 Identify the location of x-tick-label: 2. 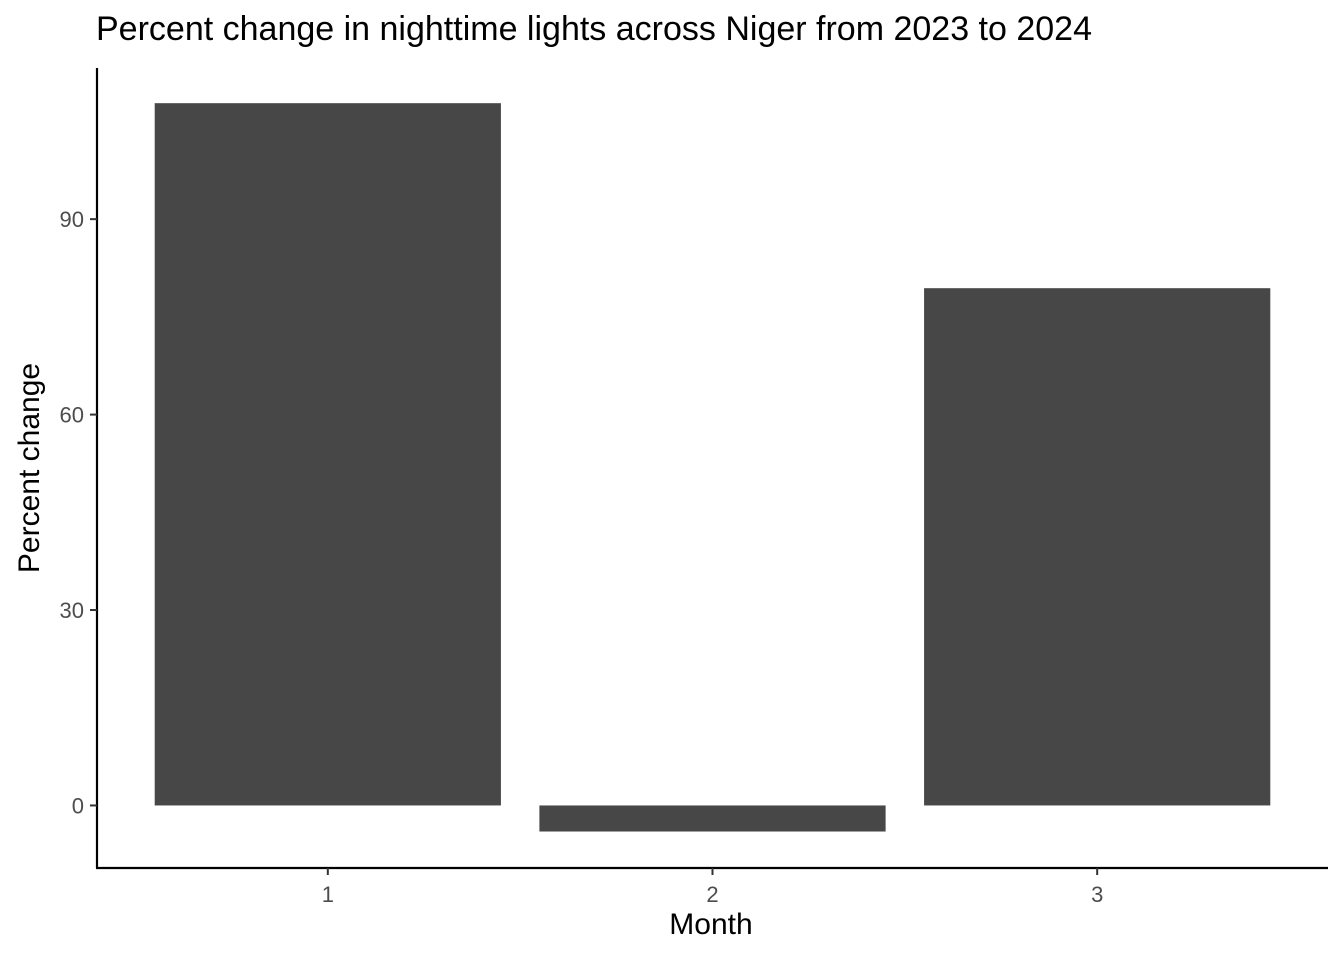
(712, 894).